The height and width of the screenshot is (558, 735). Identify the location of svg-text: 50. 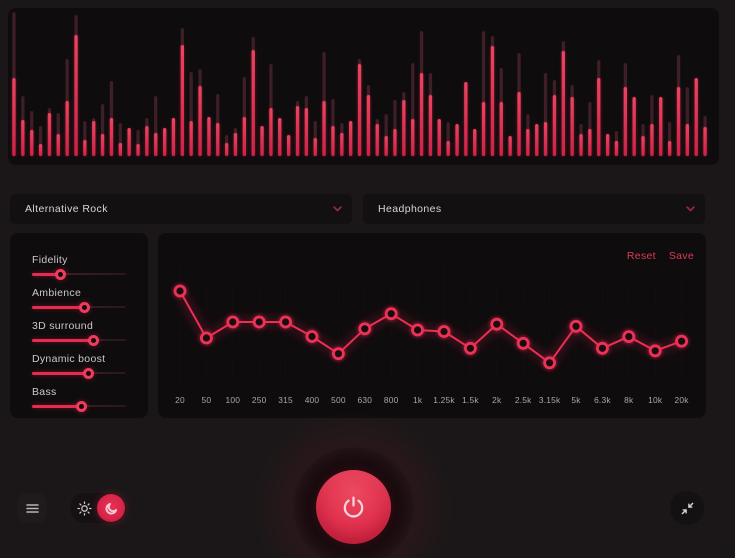
(207, 400).